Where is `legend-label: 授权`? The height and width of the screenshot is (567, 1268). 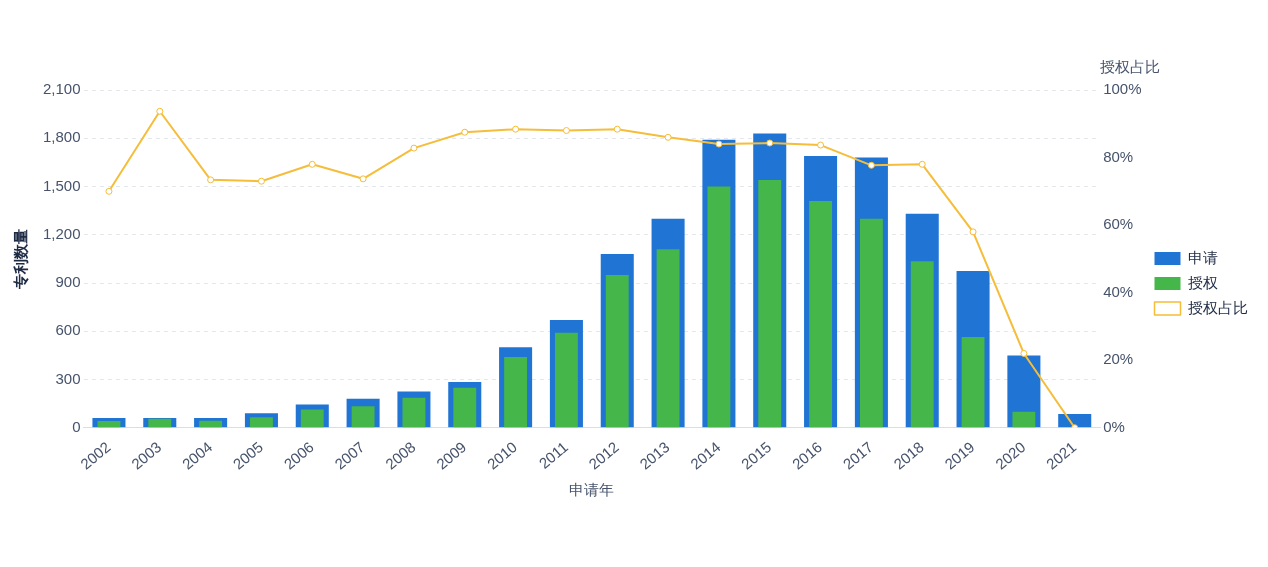 legend-label: 授权 is located at coordinates (1203, 282).